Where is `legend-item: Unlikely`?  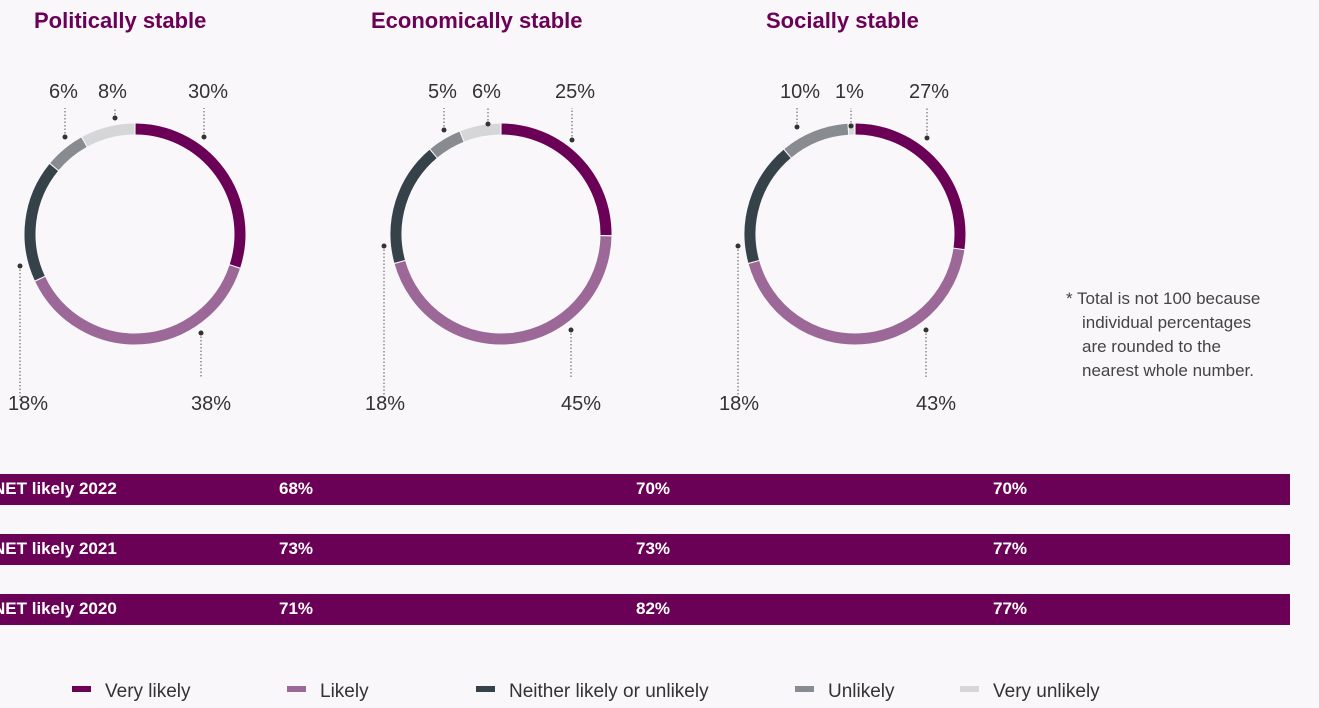
legend-item: Unlikely is located at coordinates (845, 692).